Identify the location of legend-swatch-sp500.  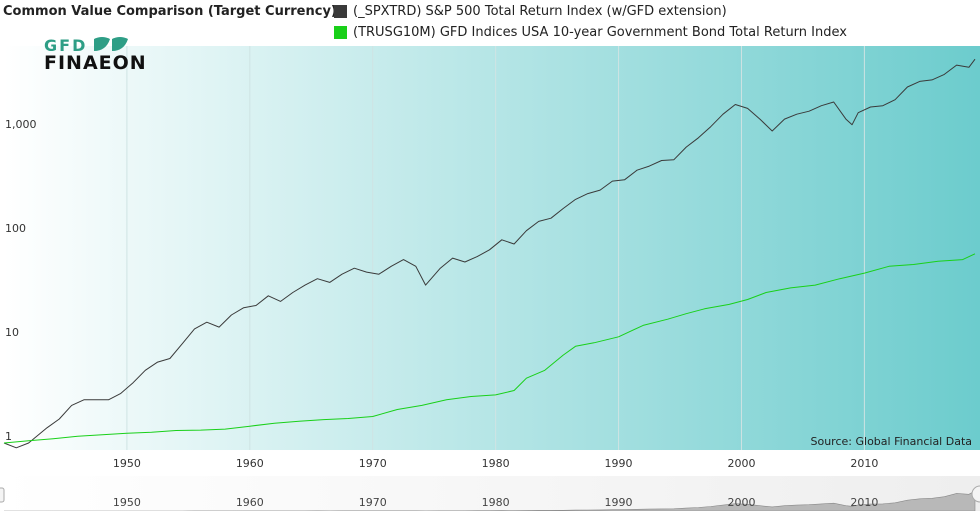
(340, 11).